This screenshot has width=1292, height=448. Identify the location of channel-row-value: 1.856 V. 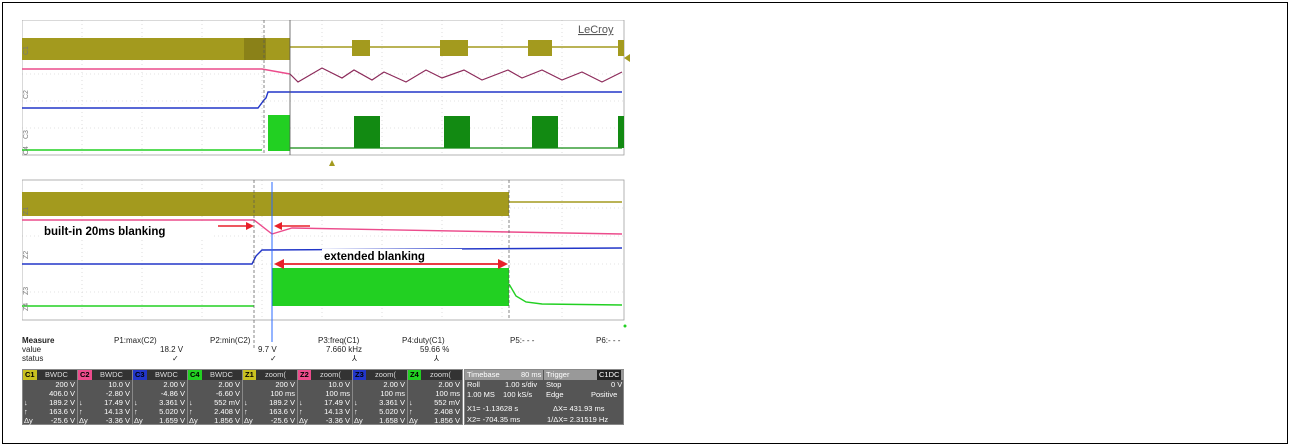
(227, 420).